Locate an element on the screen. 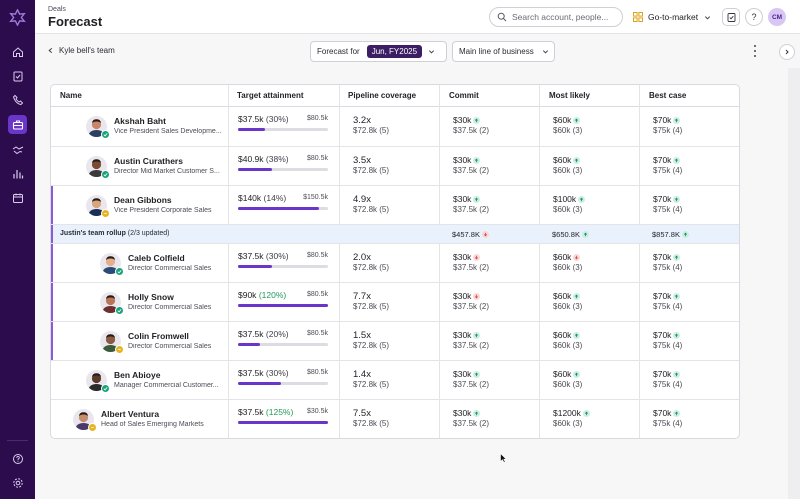 This screenshot has width=800, height=499. likely-detail: $60k (3) is located at coordinates (568, 170).